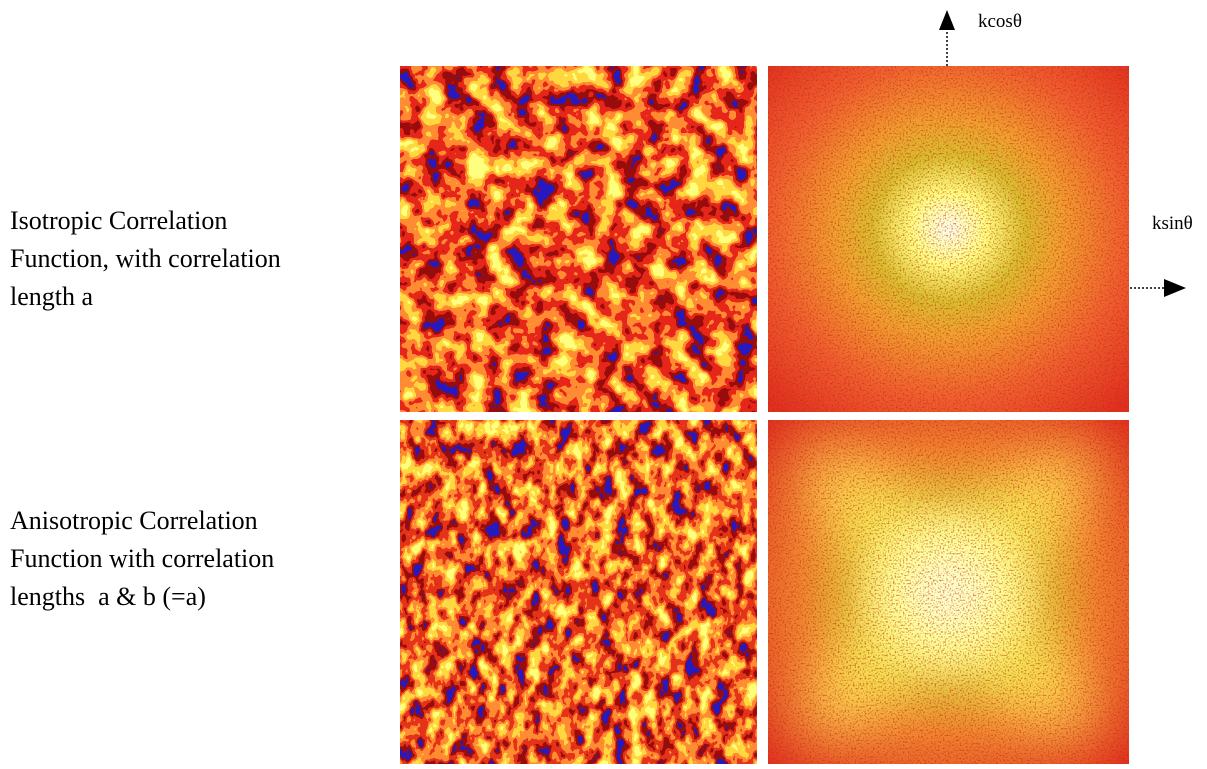 The height and width of the screenshot is (769, 1207). Describe the element at coordinates (948, 592) in the screenshot. I see `anisotropic-spectrum` at that location.